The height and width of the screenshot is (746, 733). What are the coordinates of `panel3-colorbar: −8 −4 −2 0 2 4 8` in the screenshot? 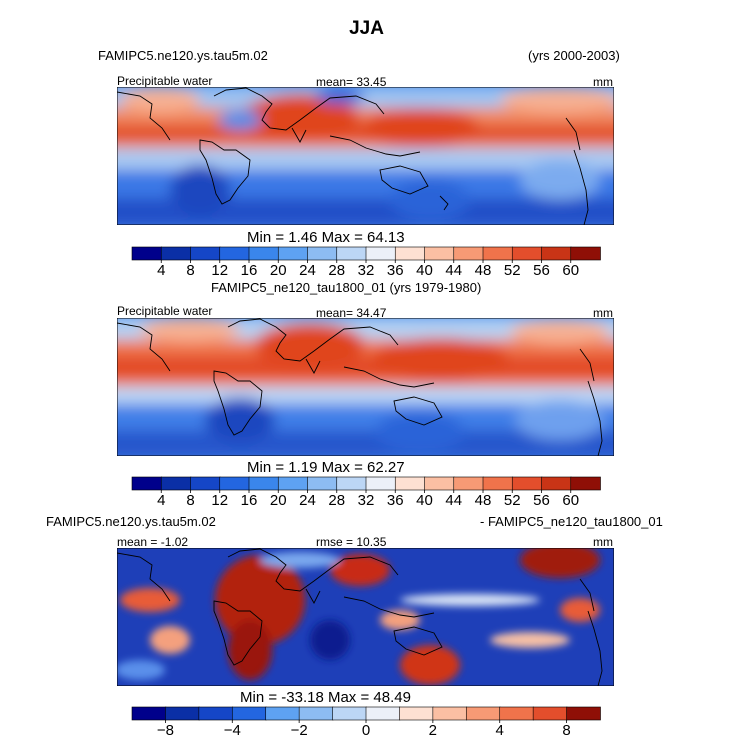 It's located at (366, 722).